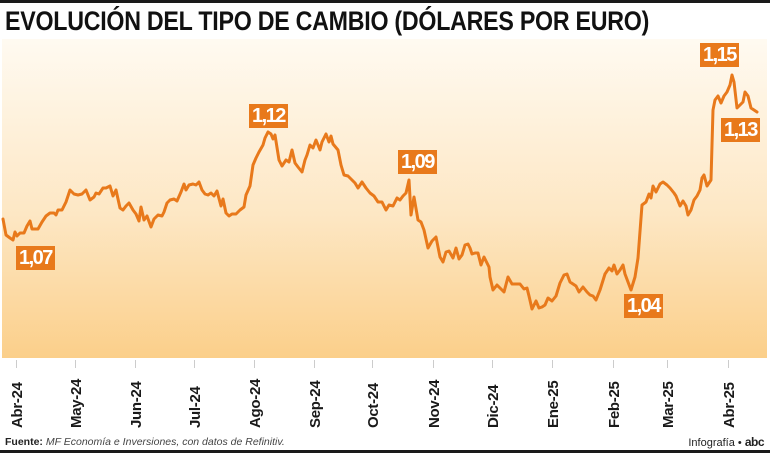 The height and width of the screenshot is (453, 770). What do you see at coordinates (493, 406) in the screenshot?
I see `x-label-dic-24: Dic-24` at bounding box center [493, 406].